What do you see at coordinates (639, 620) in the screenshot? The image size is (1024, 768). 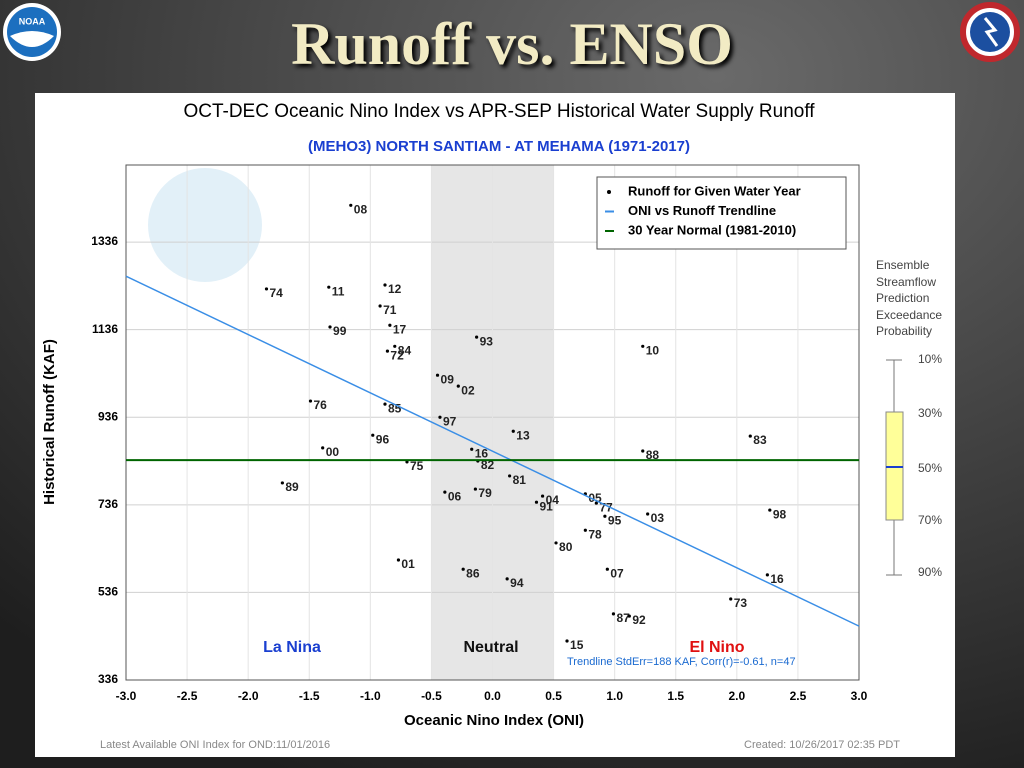 I see `point-label: 92` at bounding box center [639, 620].